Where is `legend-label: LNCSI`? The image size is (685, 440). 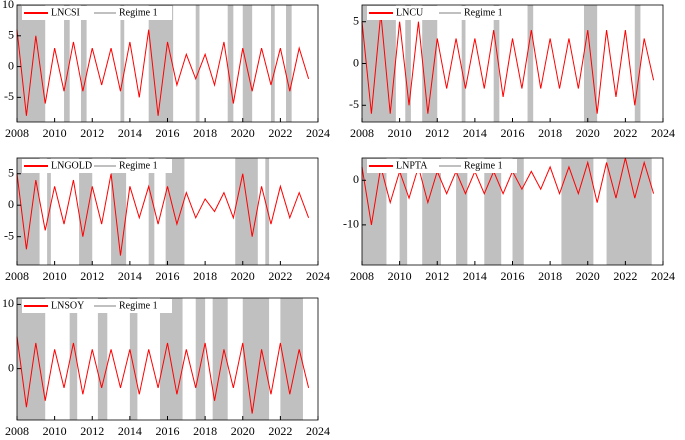
legend-label: LNCSI is located at coordinates (65, 12).